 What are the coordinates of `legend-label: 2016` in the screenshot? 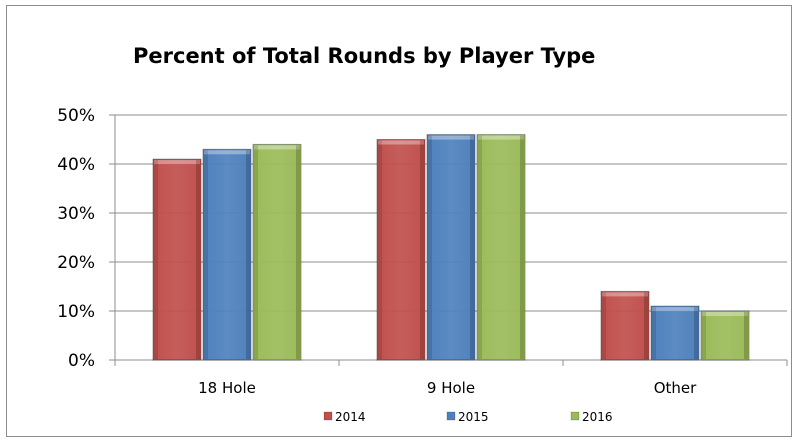 It's located at (597, 417).